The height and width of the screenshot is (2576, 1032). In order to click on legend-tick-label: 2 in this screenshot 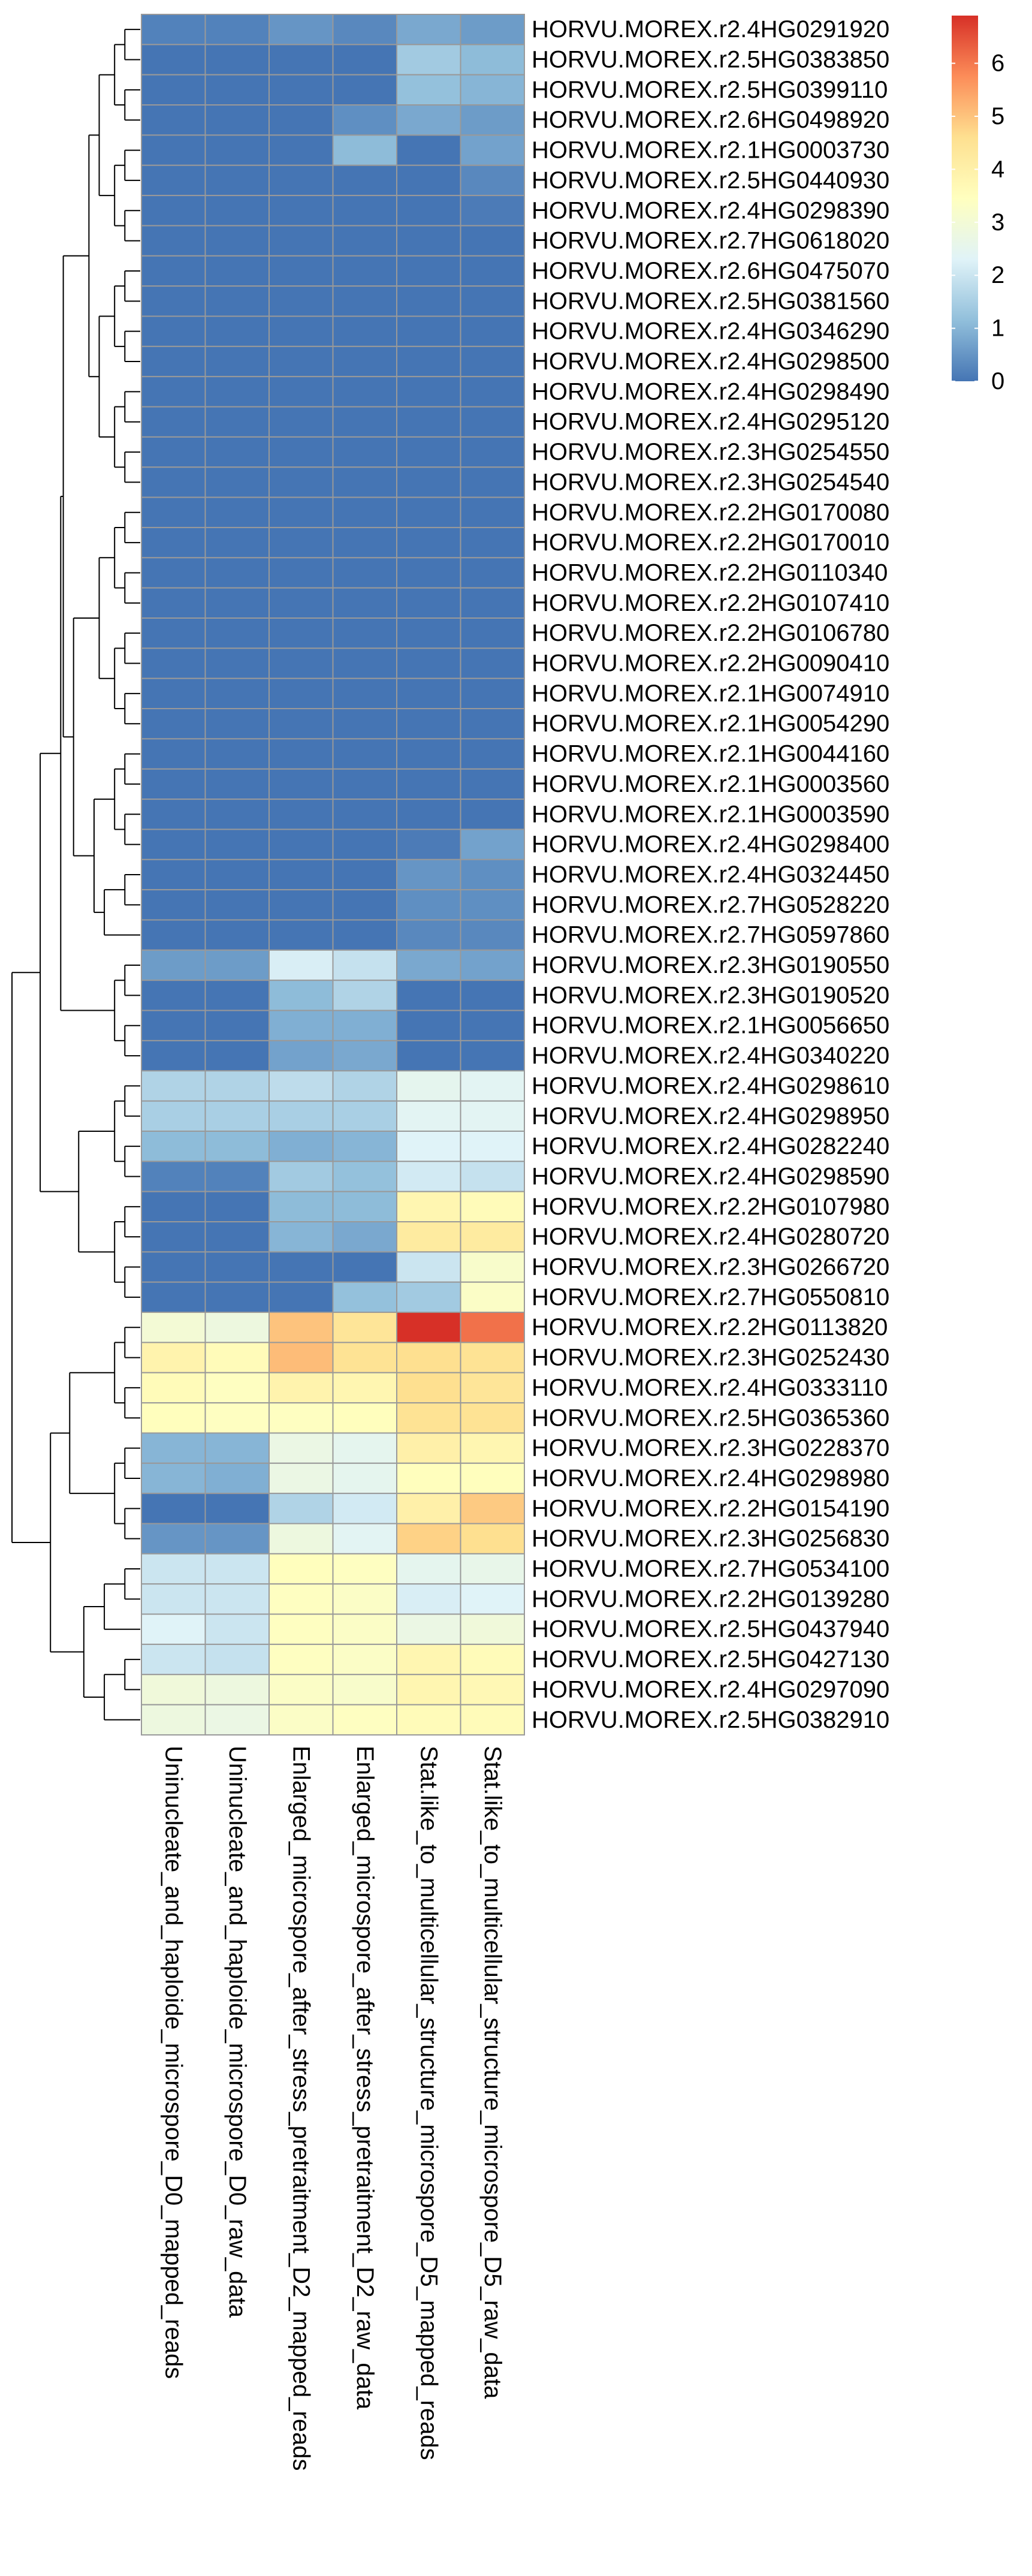, I will do `click(997, 275)`.